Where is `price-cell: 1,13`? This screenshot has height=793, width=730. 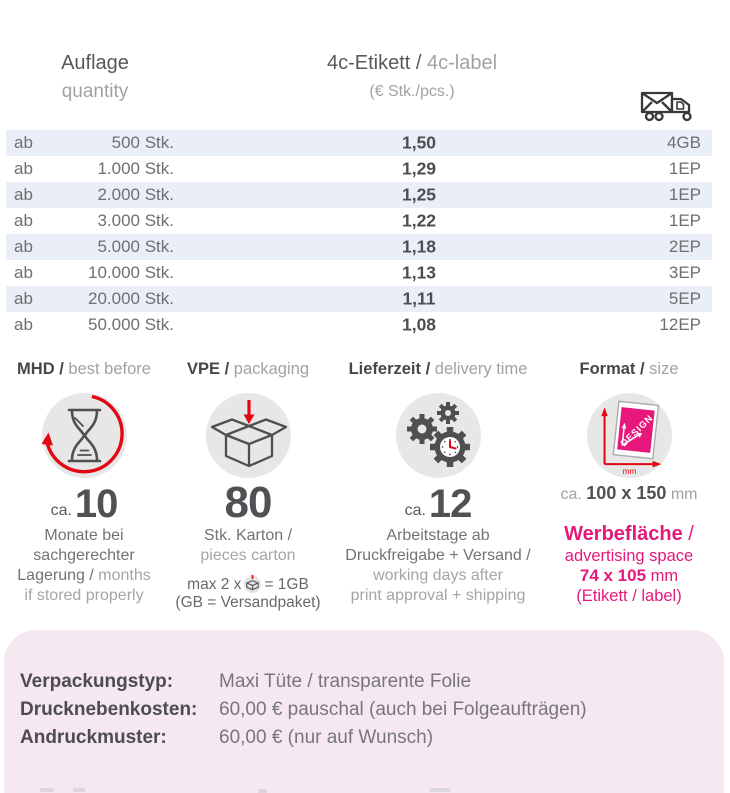 price-cell: 1,13 is located at coordinates (419, 272).